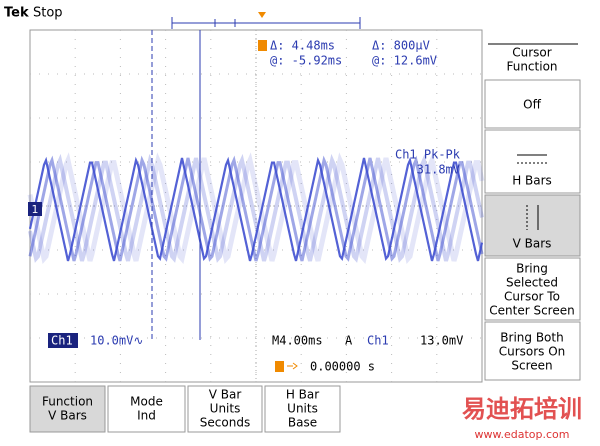 This screenshot has height=446, width=600. What do you see at coordinates (531, 67) in the screenshot?
I see `menu-title: Function` at bounding box center [531, 67].